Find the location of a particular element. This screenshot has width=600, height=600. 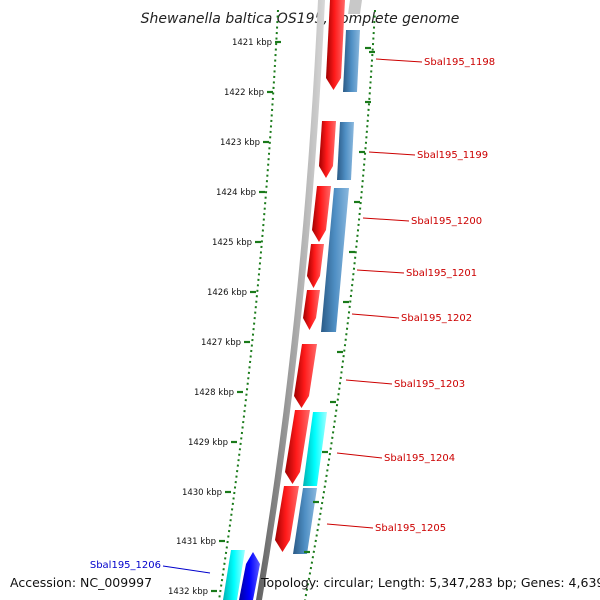

gene-feature-highlight-dark is located at coordinates (249, 576).